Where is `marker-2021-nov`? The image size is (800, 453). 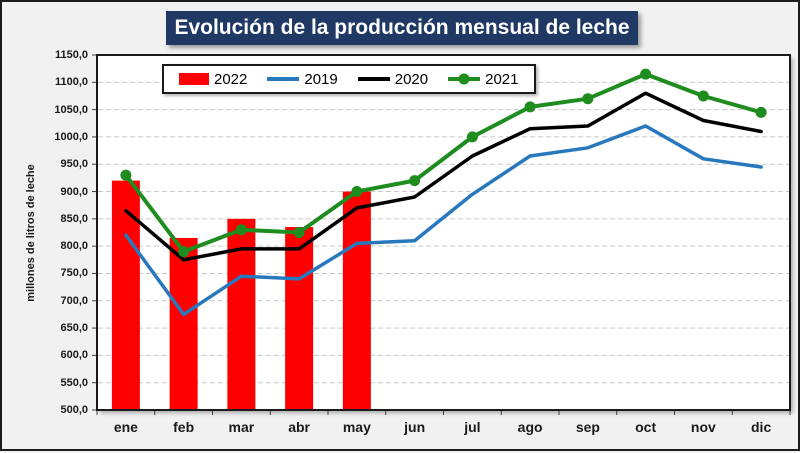
marker-2021-nov is located at coordinates (703, 96).